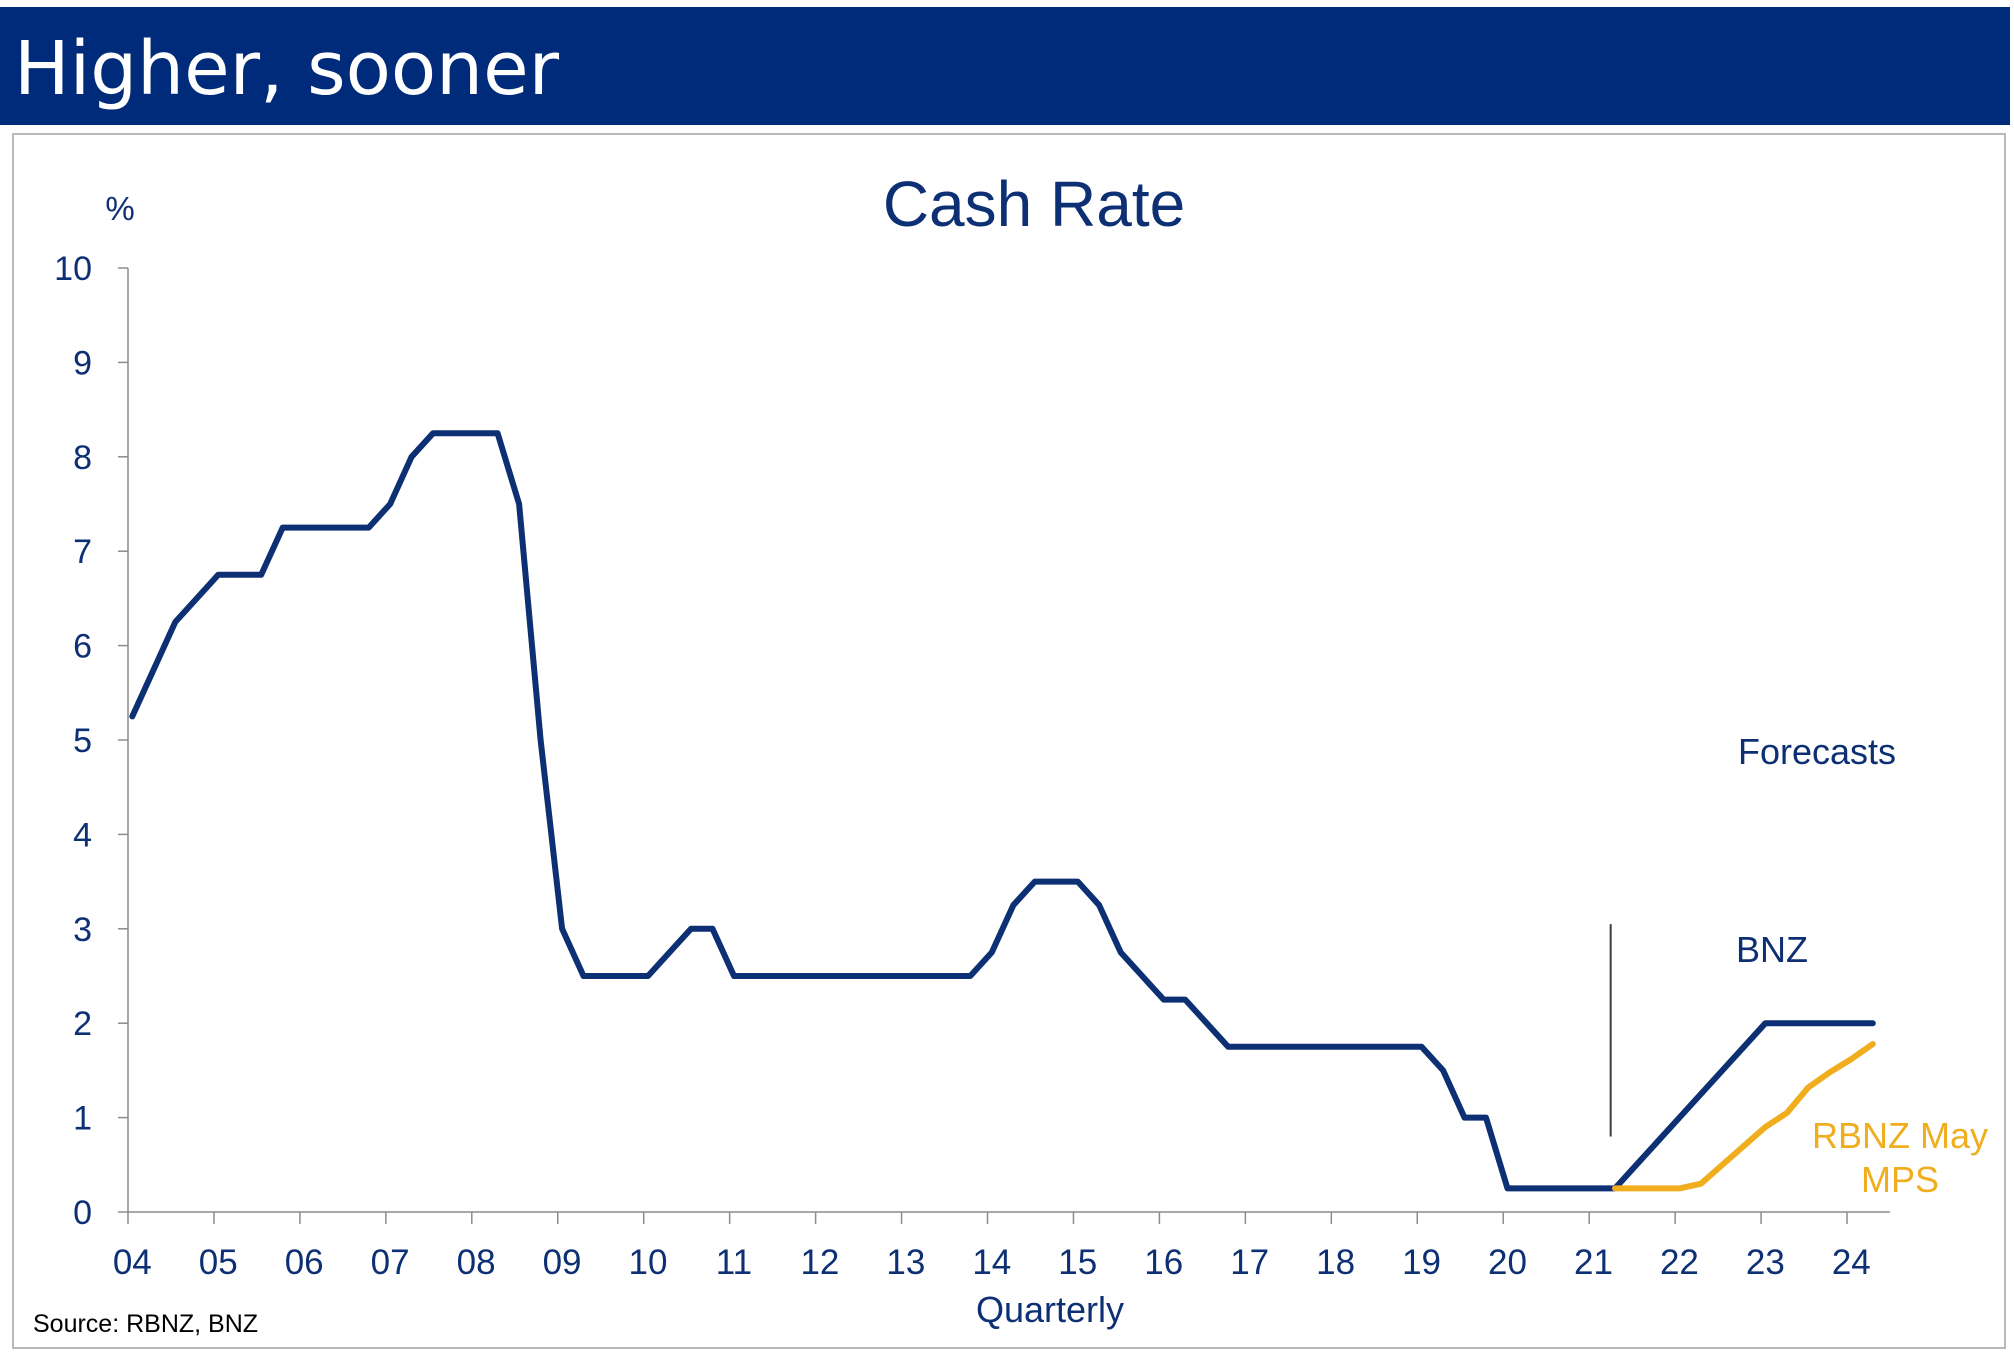  What do you see at coordinates (1744, 1116) in the screenshot?
I see `rbnz-mps-cash-rate-line` at bounding box center [1744, 1116].